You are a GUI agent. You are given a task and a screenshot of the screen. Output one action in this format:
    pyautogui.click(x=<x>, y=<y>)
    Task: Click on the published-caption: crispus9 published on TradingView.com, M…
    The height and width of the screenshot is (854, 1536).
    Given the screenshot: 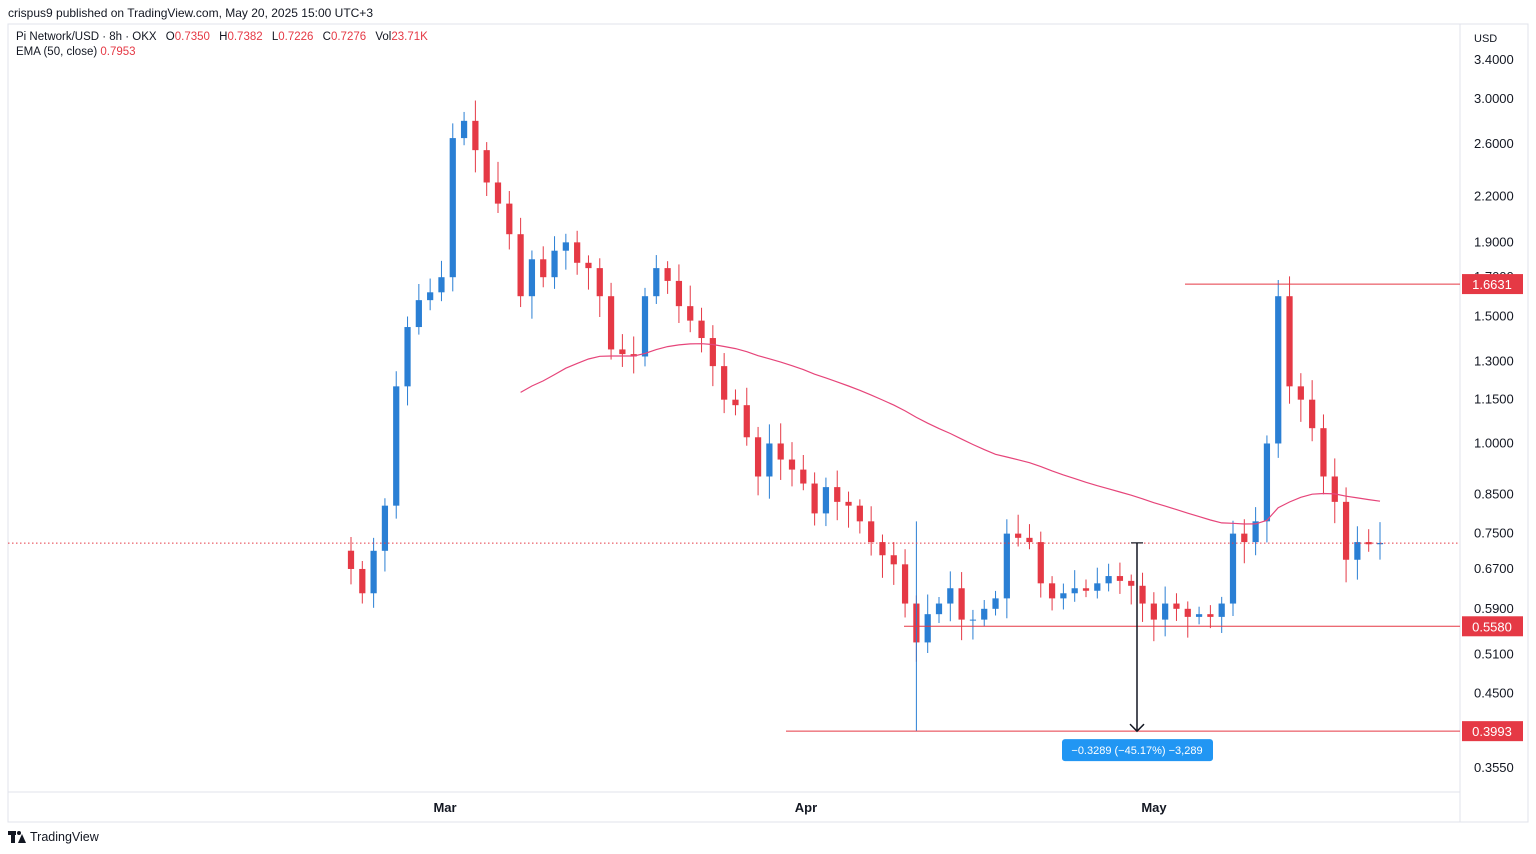 What is the action you would take?
    pyautogui.click(x=190, y=13)
    